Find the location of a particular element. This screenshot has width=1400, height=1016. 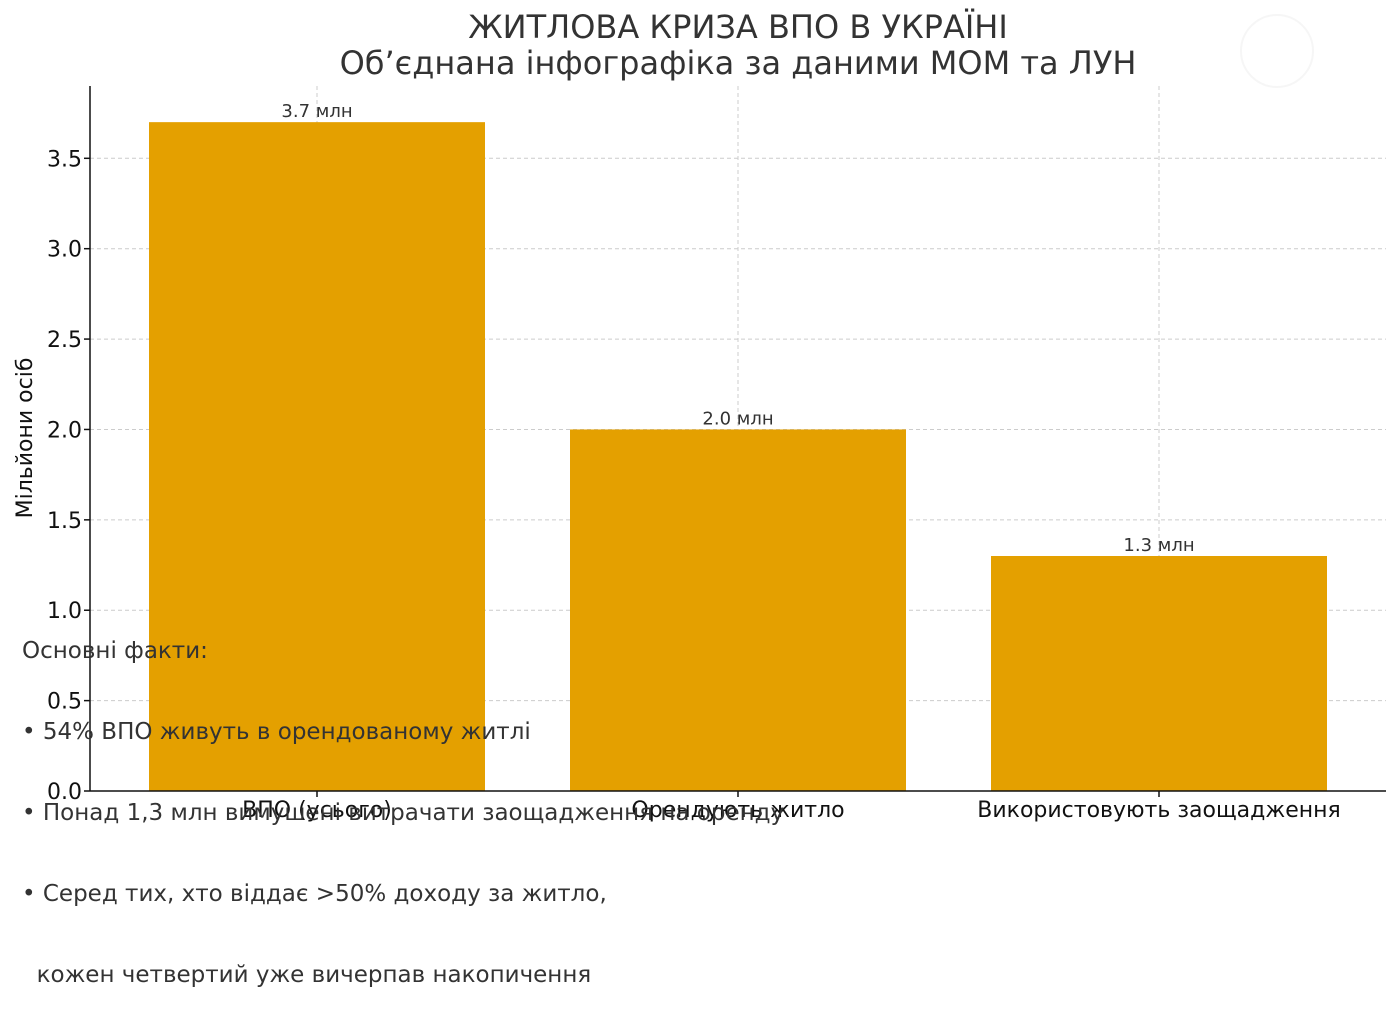

x-tick-label: ВПО (усього) is located at coordinates (317, 810).